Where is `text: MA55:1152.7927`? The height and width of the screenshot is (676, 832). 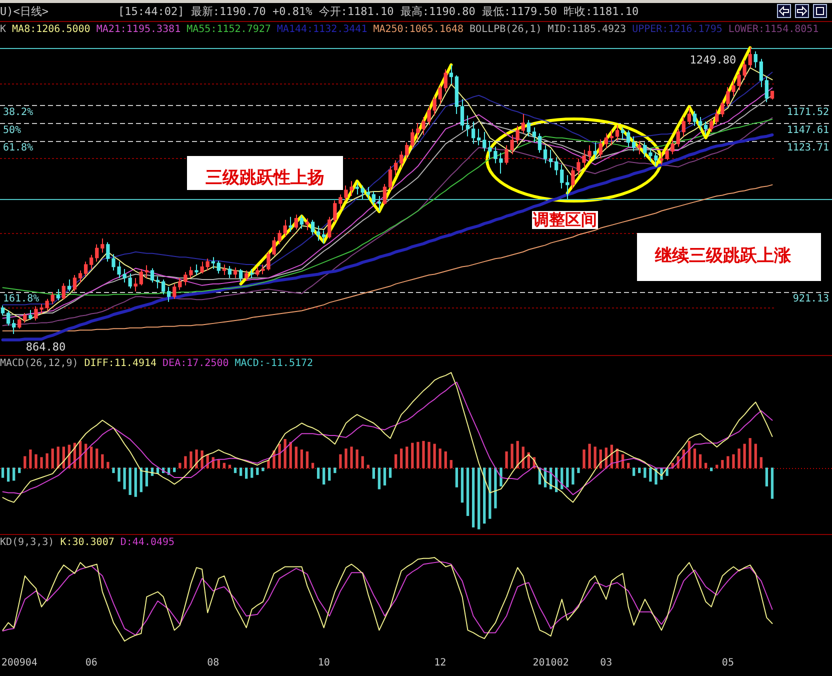
text: MA55:1152.7927 is located at coordinates (228, 29).